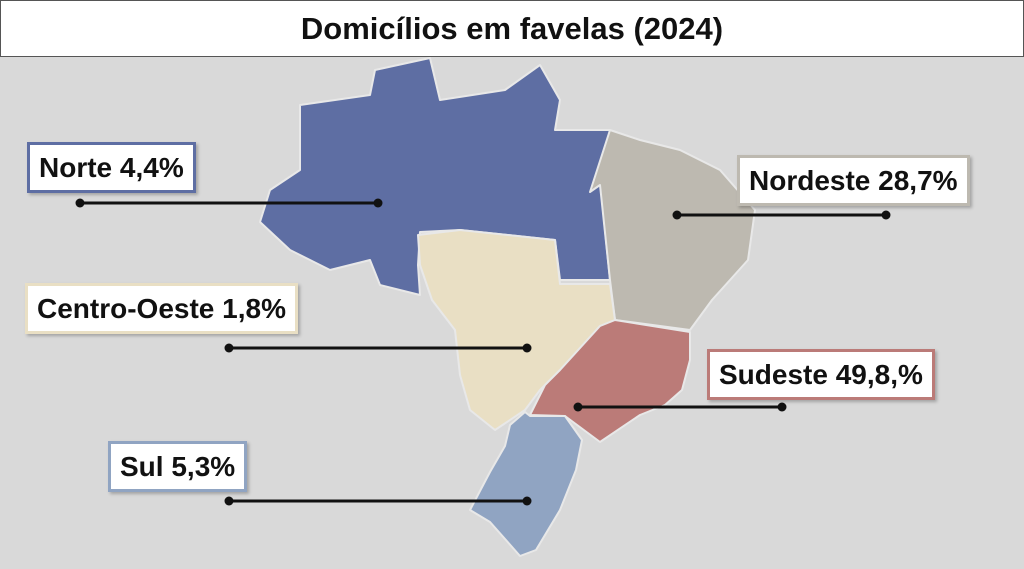 The height and width of the screenshot is (569, 1024). Describe the element at coordinates (672, 230) in the screenshot. I see `region-nordeste` at that location.